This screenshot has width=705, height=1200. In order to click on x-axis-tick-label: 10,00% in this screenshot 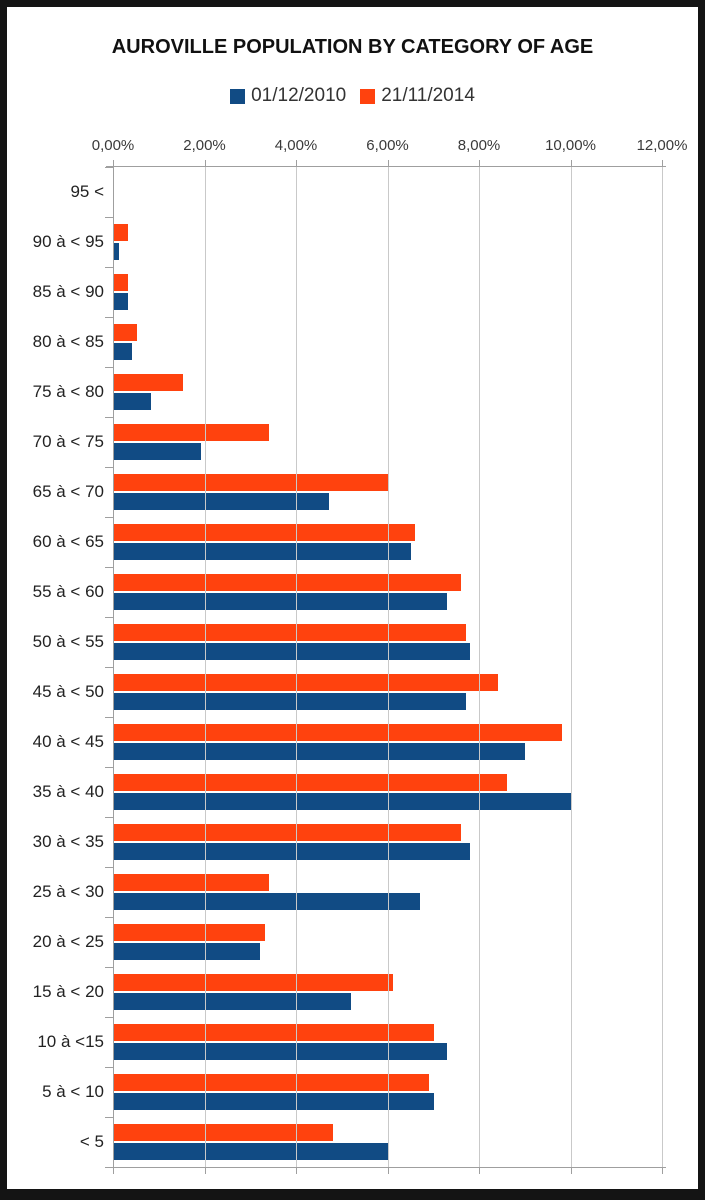, I will do `click(570, 145)`.